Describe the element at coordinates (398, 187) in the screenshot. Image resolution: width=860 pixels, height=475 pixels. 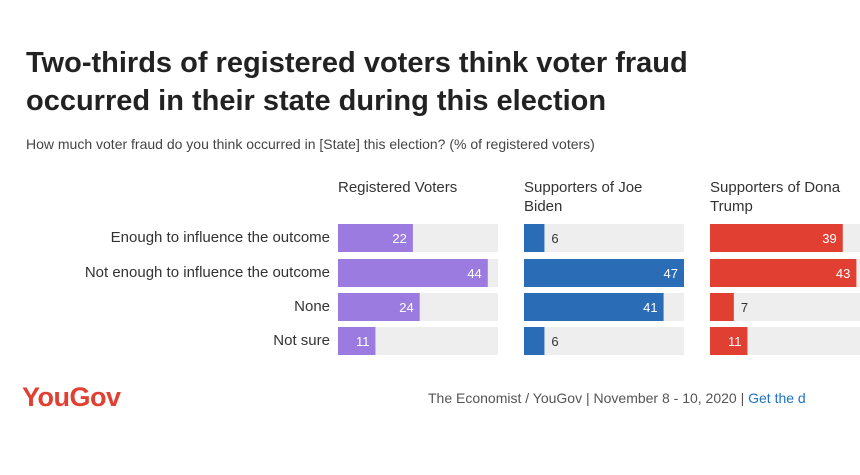
I see `panel-header-line: Registered Voters` at that location.